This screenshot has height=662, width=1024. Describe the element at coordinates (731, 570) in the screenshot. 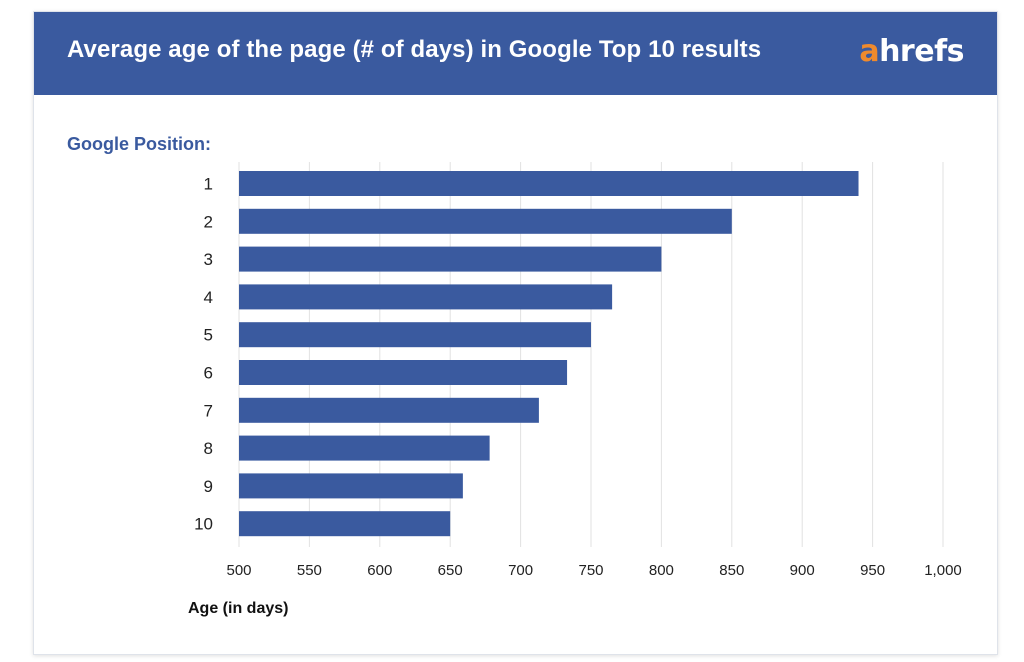

I see `x-tick-label: 850` at that location.